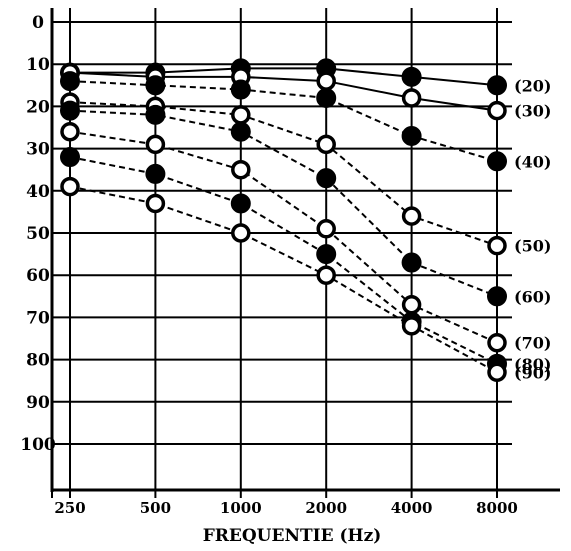 This screenshot has height=551, width=571. Describe the element at coordinates (532, 372) in the screenshot. I see `series-label: (90)` at that location.